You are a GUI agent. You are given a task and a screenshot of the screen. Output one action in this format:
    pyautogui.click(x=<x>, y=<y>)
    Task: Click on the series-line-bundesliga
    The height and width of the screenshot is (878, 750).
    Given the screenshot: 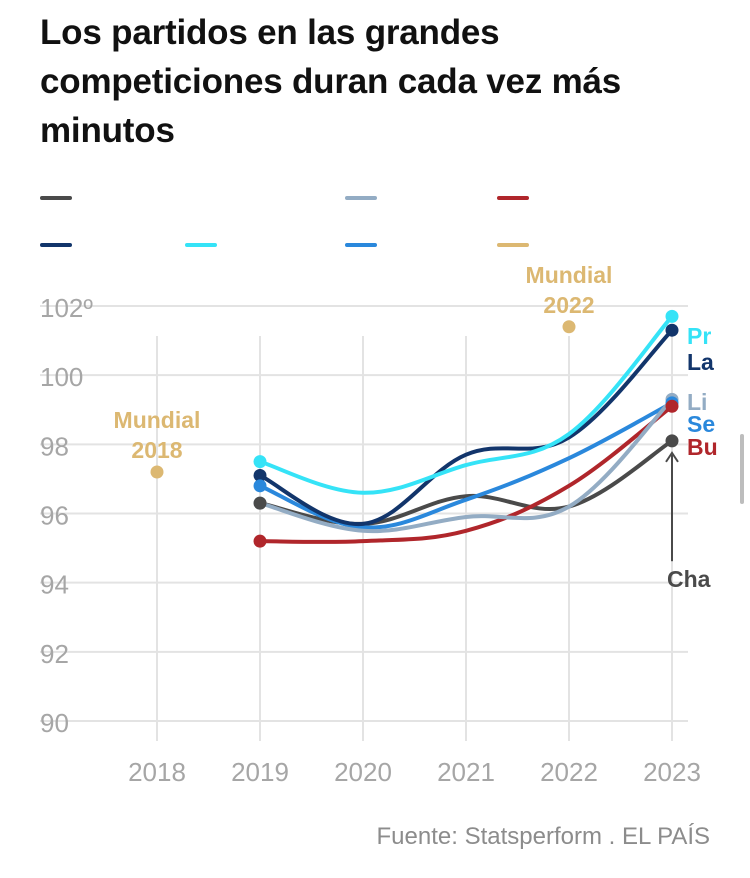 What is the action you would take?
    pyautogui.click(x=466, y=474)
    